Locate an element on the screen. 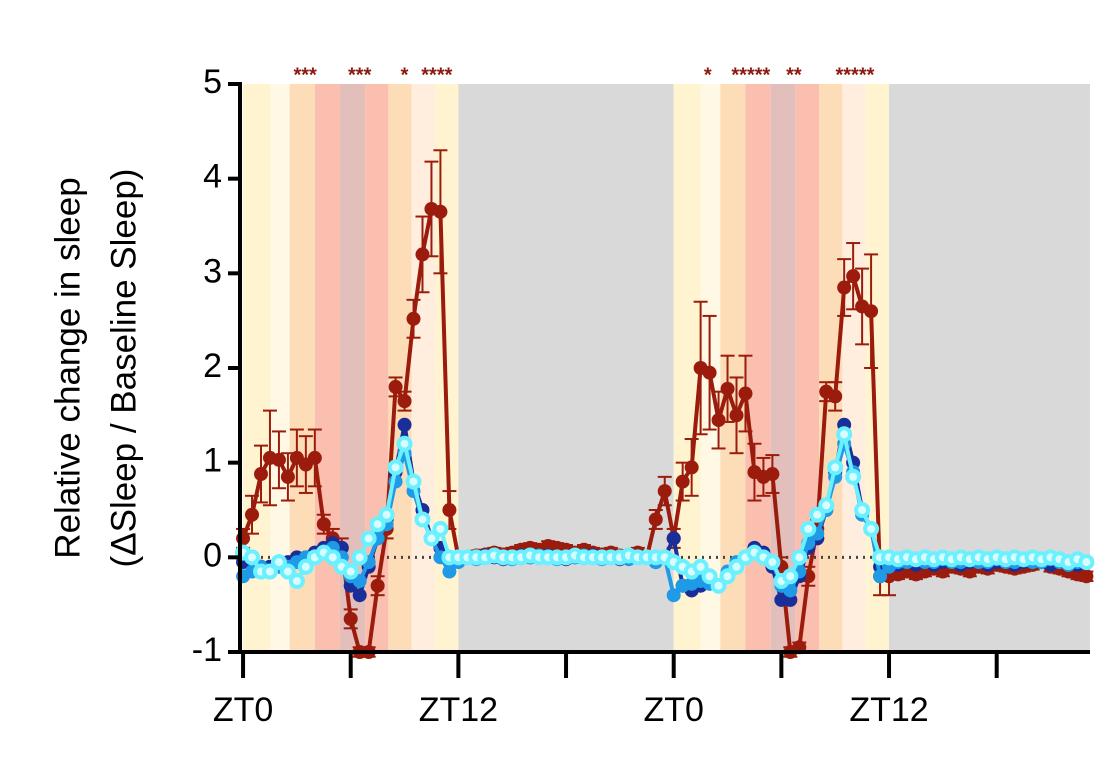  y-tick-label: 5 is located at coordinates (212, 82).